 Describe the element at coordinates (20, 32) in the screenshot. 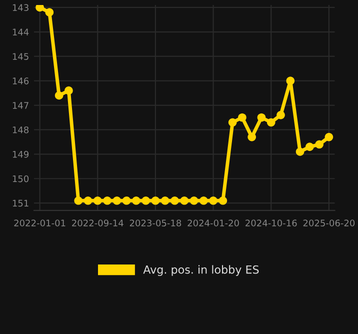

I see `y-tick-label: 144` at that location.